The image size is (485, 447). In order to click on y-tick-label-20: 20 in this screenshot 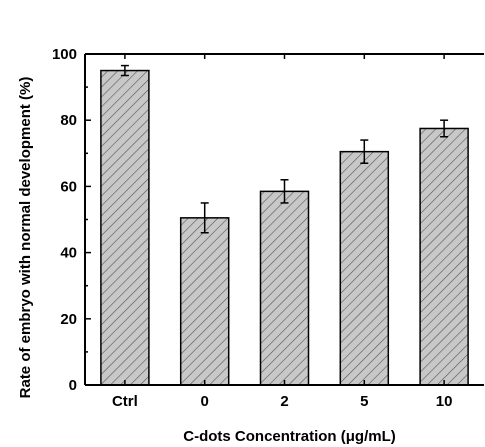, I will do `click(68, 319)`.